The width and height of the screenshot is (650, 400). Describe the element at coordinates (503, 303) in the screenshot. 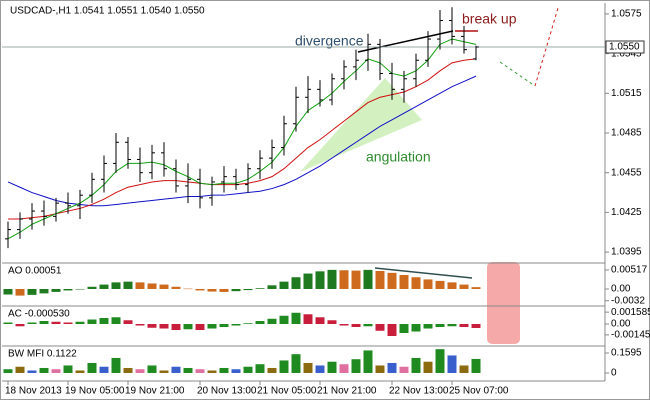

I see `signal-zone` at that location.